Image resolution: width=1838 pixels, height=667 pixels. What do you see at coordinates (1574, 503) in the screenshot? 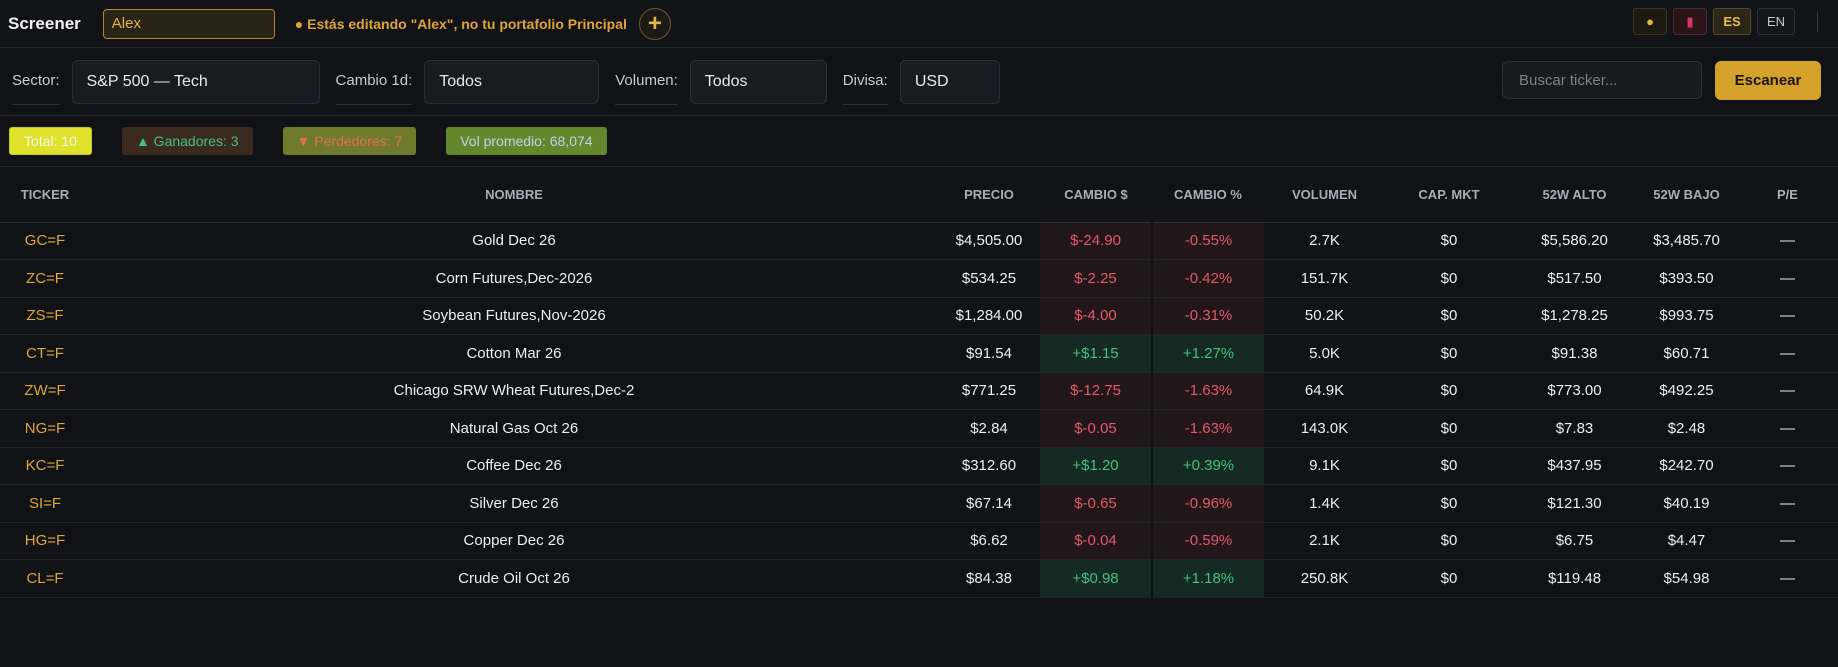
I see `high-52w-cell: $121.30` at bounding box center [1574, 503].